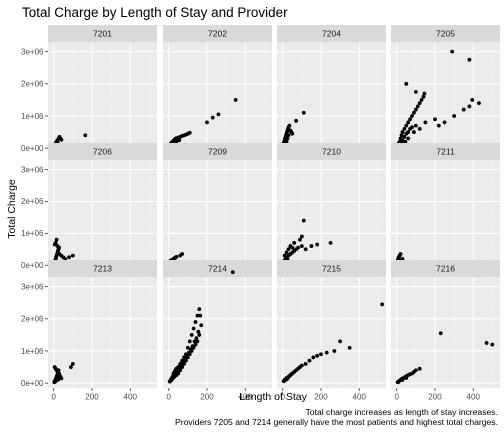  Describe the element at coordinates (89, 331) in the screenshot. I see `panel-7213: 72130e+001e+062e+063e+060 200 400` at that location.